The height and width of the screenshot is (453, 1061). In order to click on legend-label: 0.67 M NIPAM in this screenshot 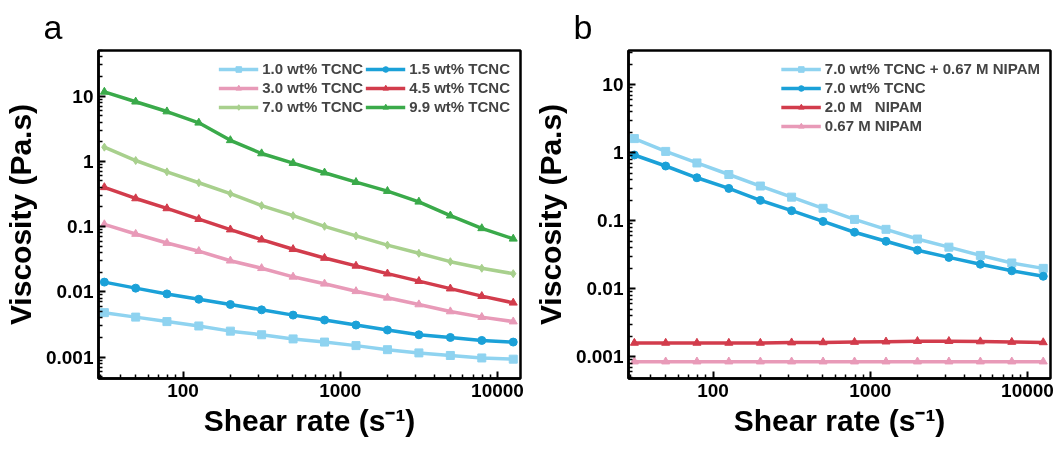, I will do `click(873, 125)`.